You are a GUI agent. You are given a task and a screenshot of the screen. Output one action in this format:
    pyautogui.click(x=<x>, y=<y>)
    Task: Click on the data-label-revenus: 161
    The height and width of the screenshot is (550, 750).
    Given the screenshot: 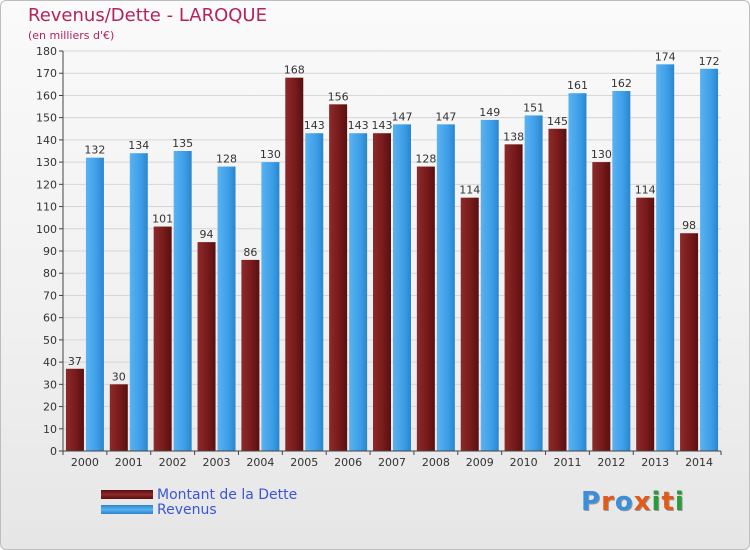 What is the action you would take?
    pyautogui.click(x=577, y=85)
    